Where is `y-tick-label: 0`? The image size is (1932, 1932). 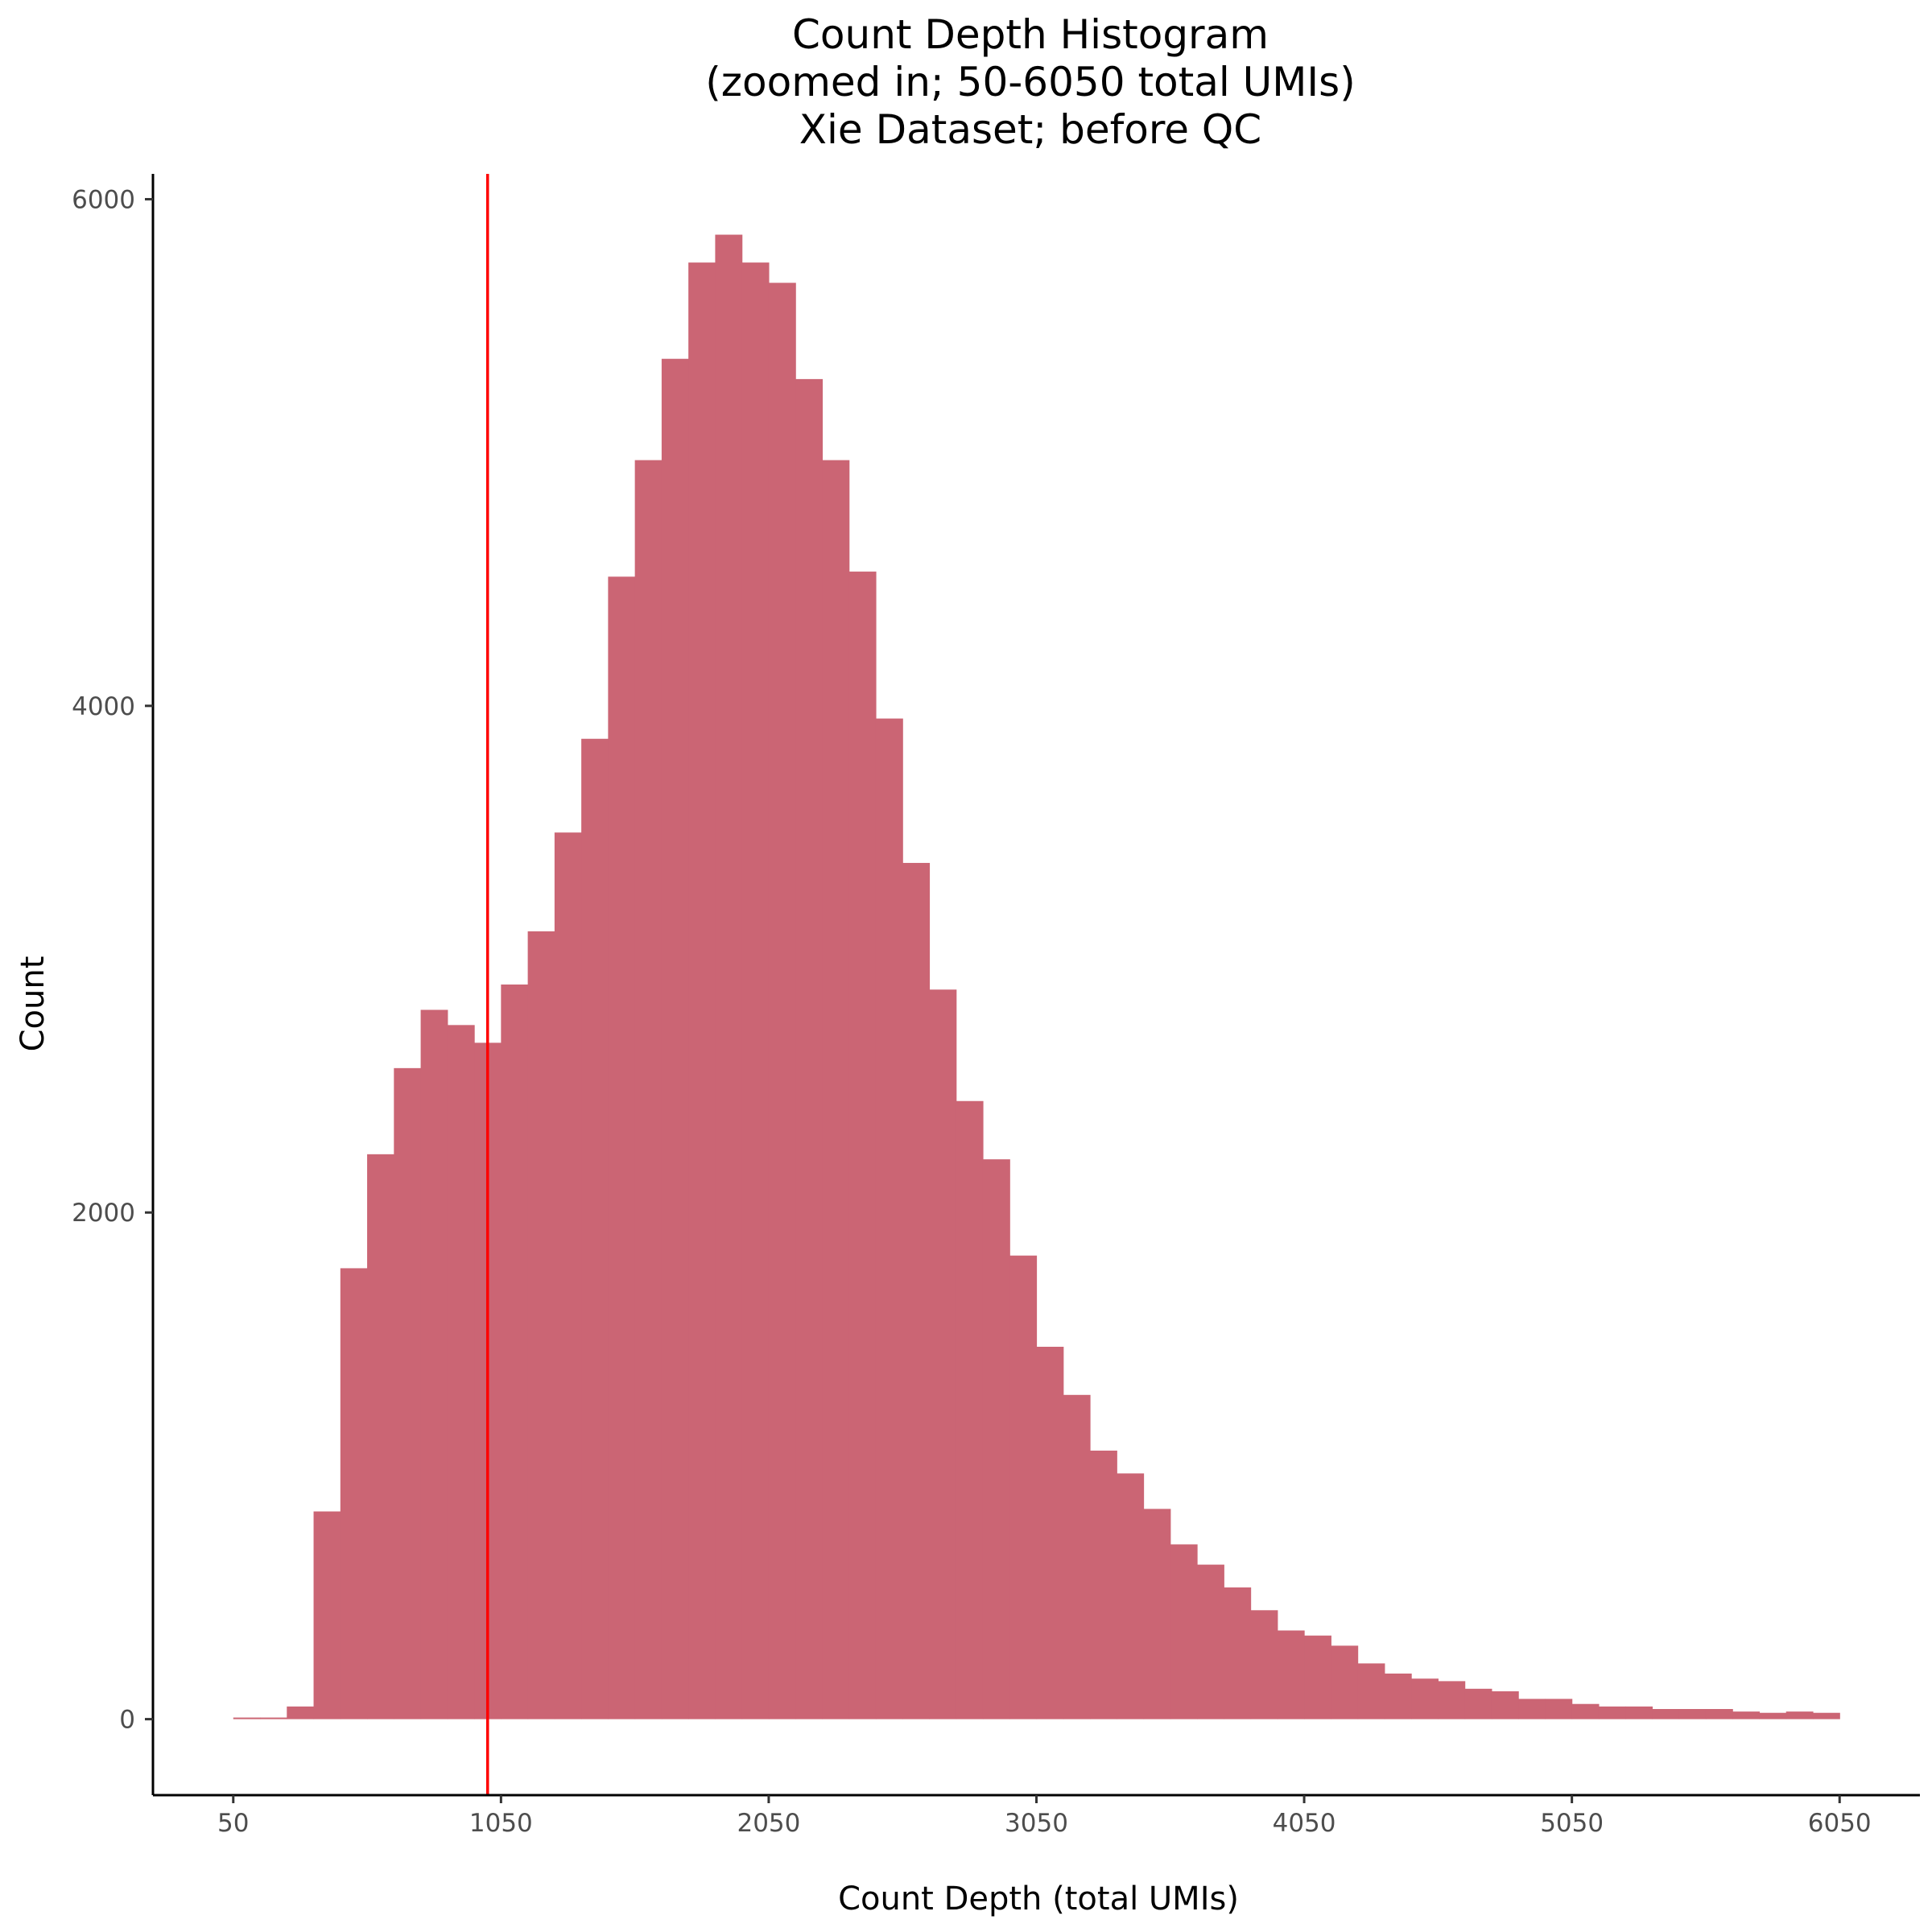
y-tick-label: 0 is located at coordinates (127, 1720).